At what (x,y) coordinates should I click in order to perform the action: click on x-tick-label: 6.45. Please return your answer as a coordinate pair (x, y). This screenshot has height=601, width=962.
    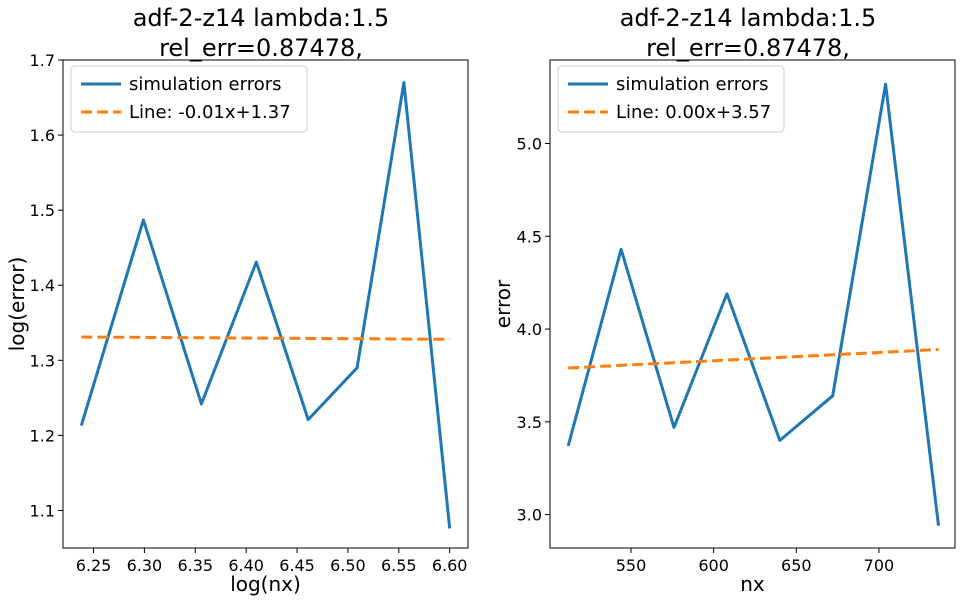
    Looking at the image, I should click on (297, 565).